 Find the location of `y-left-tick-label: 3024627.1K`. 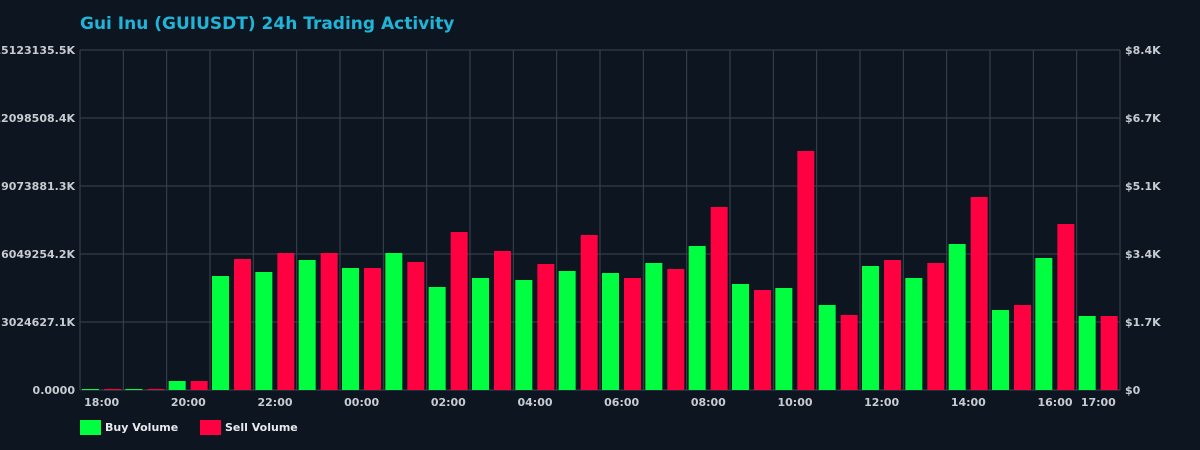

y-left-tick-label: 3024627.1K is located at coordinates (38, 322).